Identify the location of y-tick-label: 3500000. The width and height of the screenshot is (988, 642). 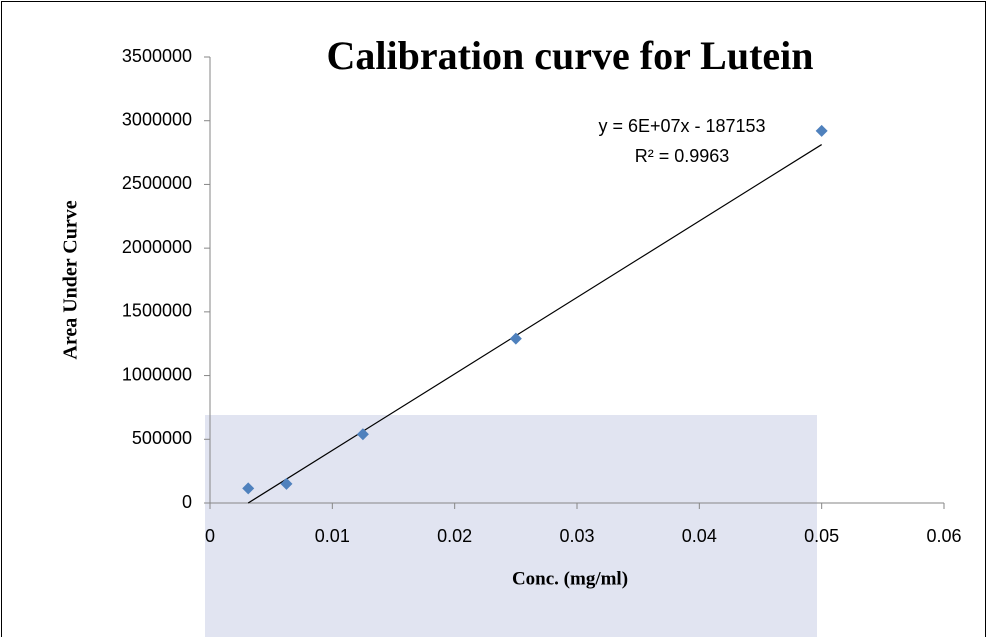
(157, 56).